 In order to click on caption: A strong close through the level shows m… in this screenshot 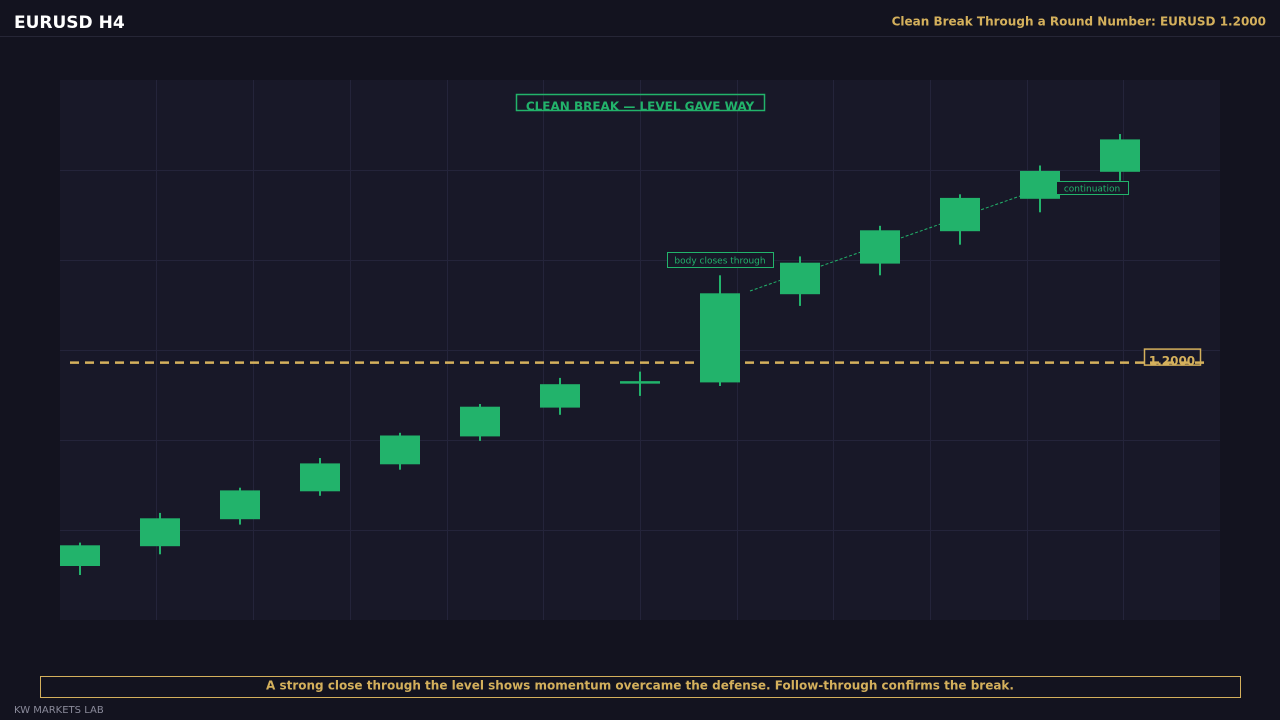, I will do `click(640, 686)`.